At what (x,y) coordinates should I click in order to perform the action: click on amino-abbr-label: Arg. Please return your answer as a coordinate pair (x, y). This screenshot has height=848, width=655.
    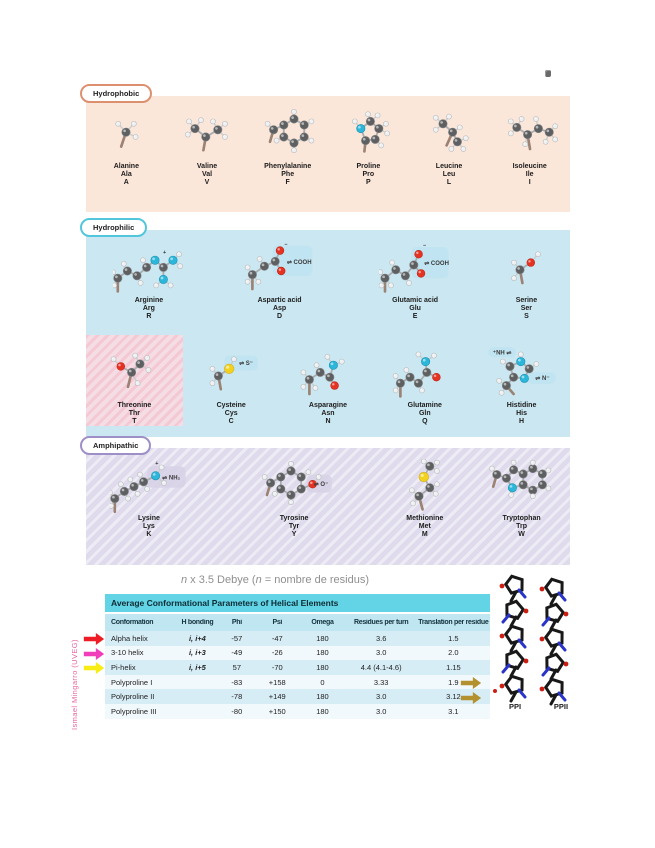
    Looking at the image, I should click on (148, 309).